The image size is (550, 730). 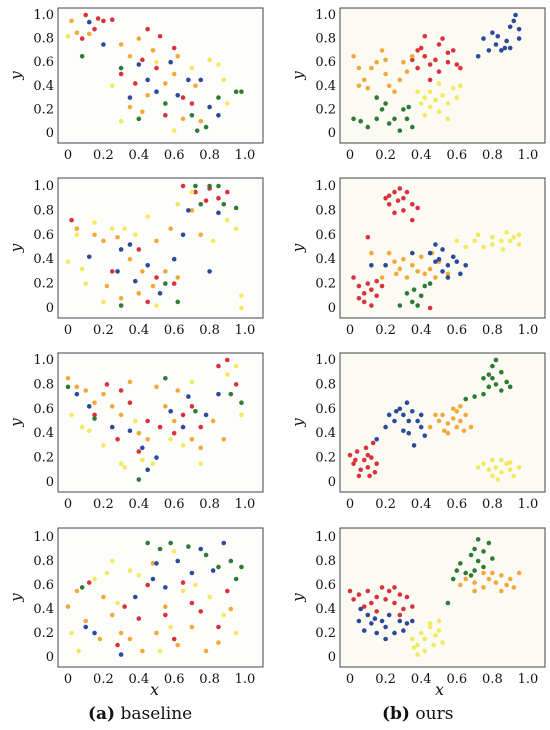 I want to click on baseline-row-1-point-blue, so click(x=188, y=80).